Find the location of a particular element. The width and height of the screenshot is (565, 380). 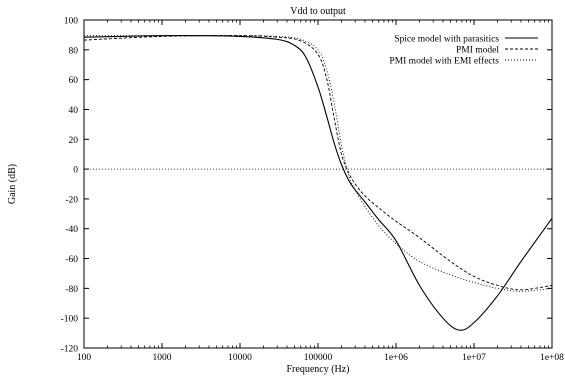

y-tick-label: -20 is located at coordinates (71, 200).